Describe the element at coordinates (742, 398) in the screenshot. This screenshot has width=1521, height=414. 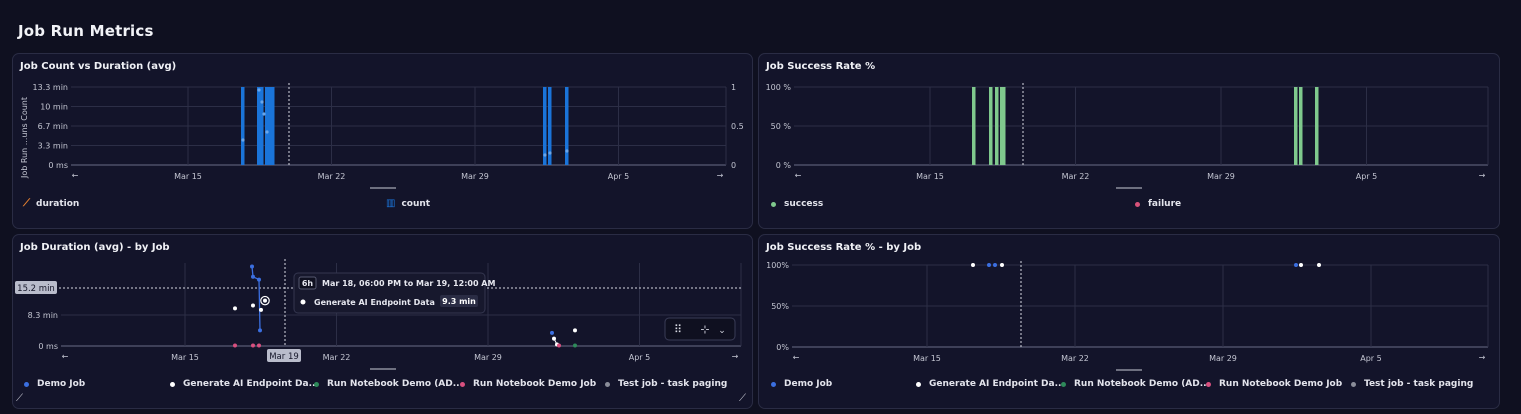
I see `resize-right-icon: ⟋` at that location.